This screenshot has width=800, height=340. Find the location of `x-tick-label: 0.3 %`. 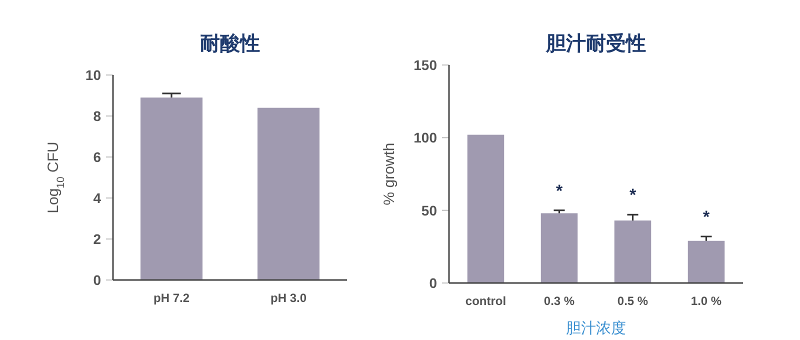

x-tick-label: 0.3 % is located at coordinates (559, 301).